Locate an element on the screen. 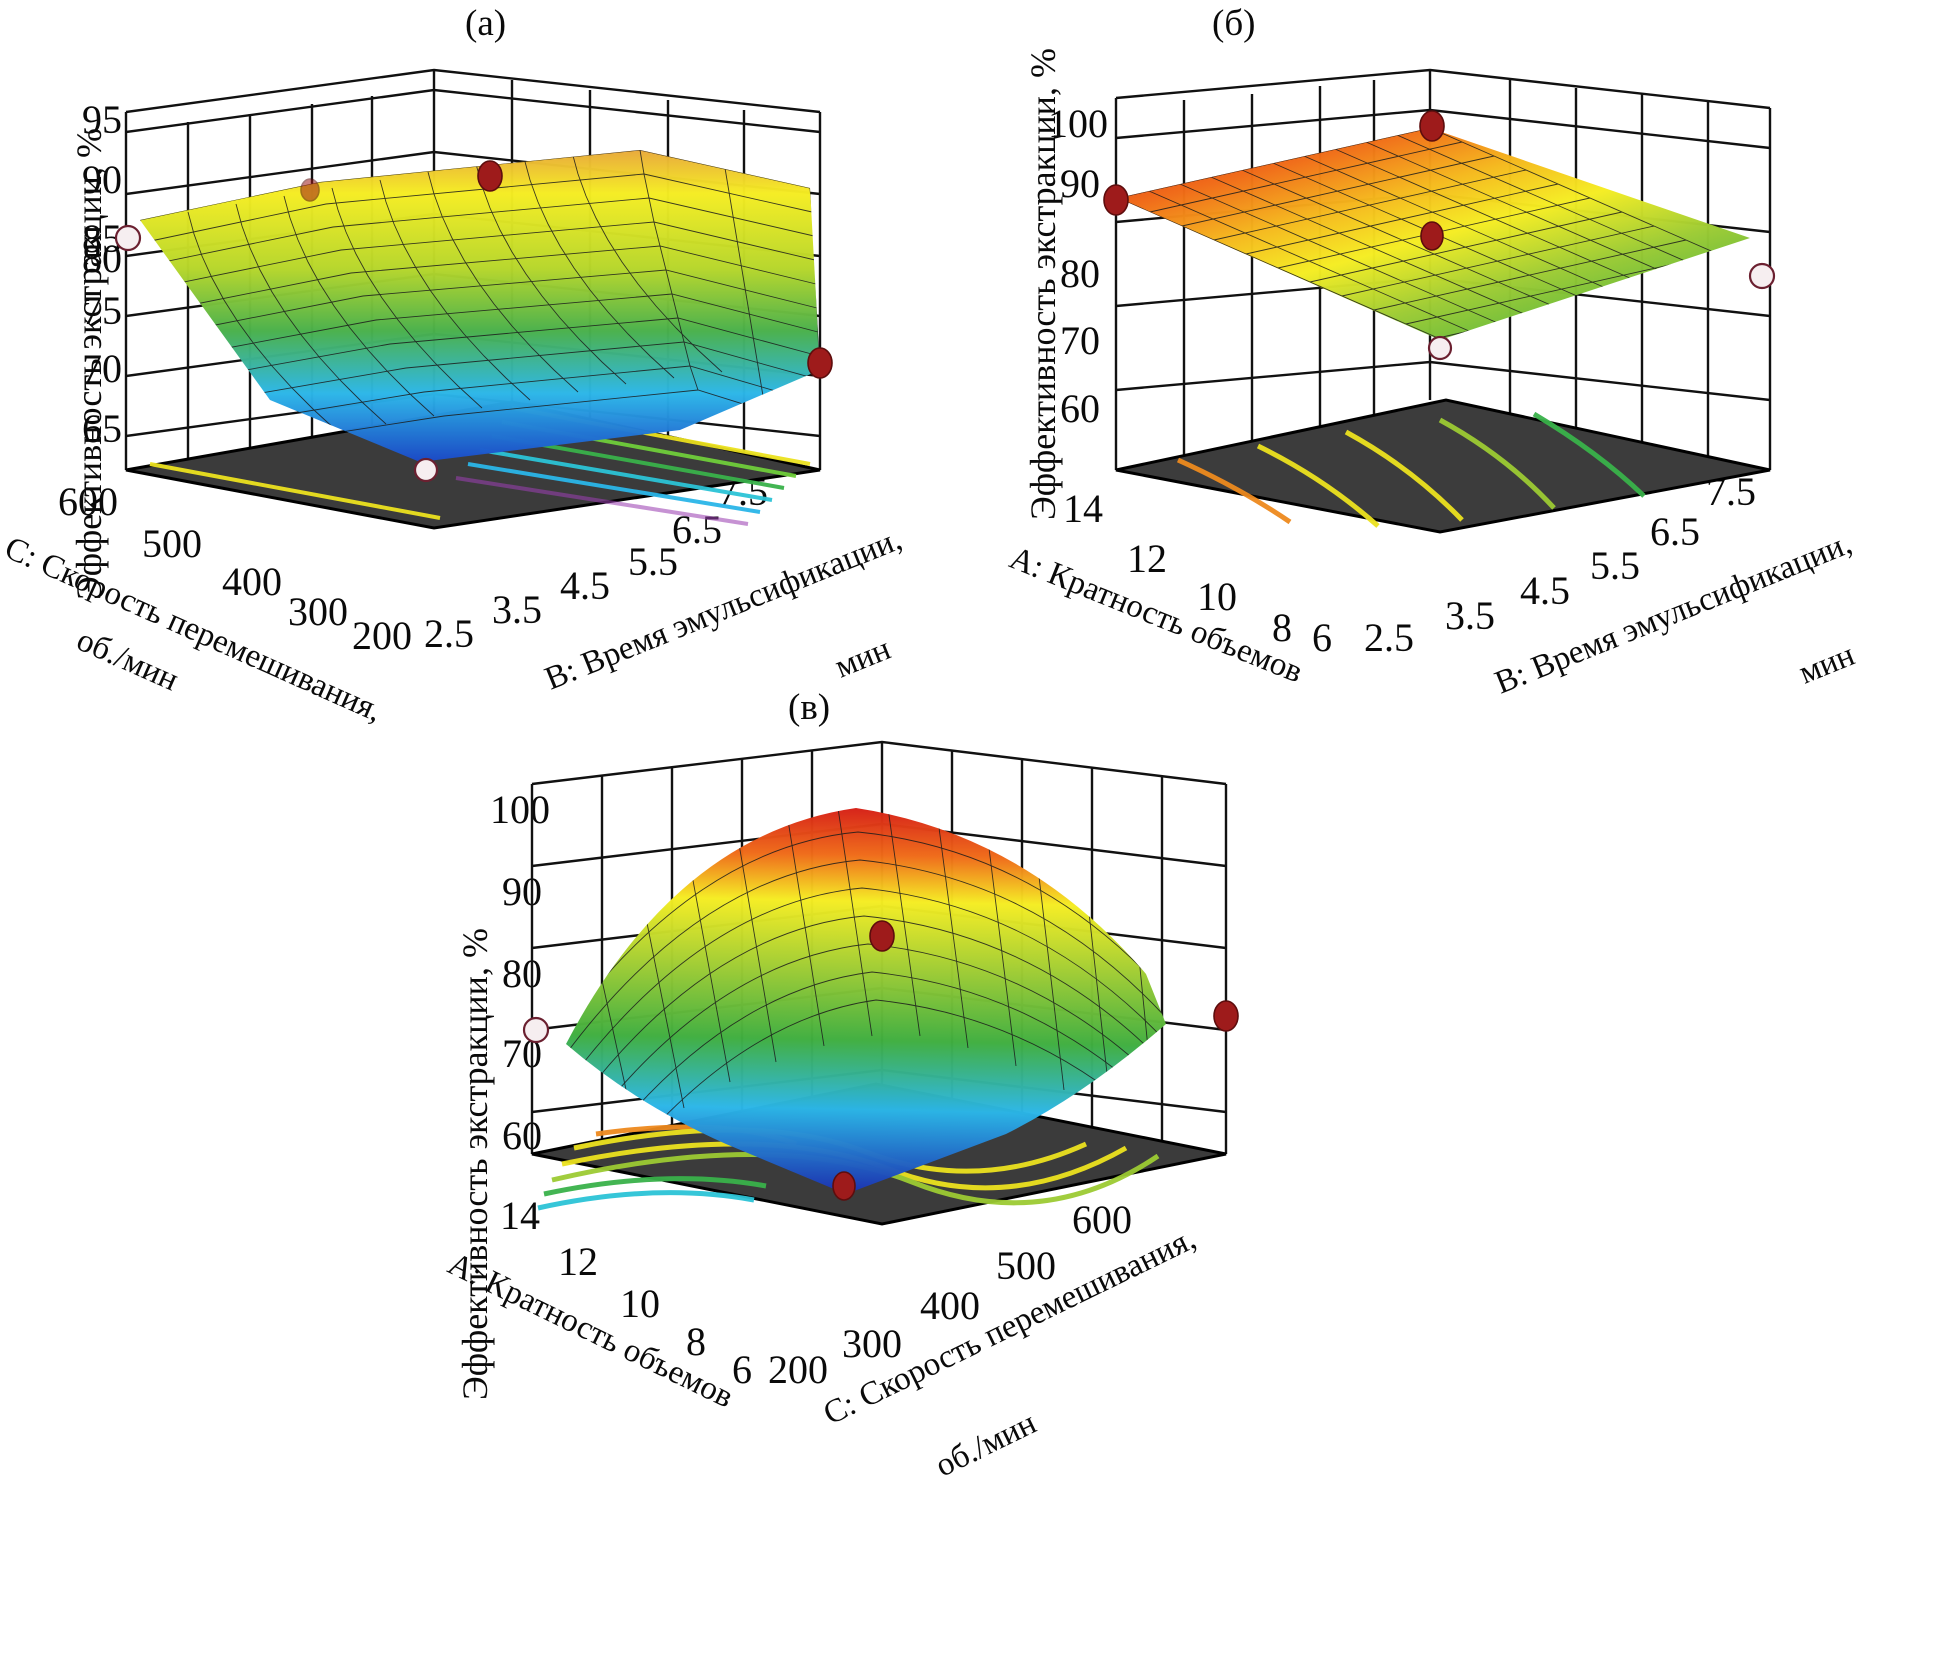 This screenshot has width=1938, height=1678. panel-a-xtick-200: 200 is located at coordinates (382, 635).